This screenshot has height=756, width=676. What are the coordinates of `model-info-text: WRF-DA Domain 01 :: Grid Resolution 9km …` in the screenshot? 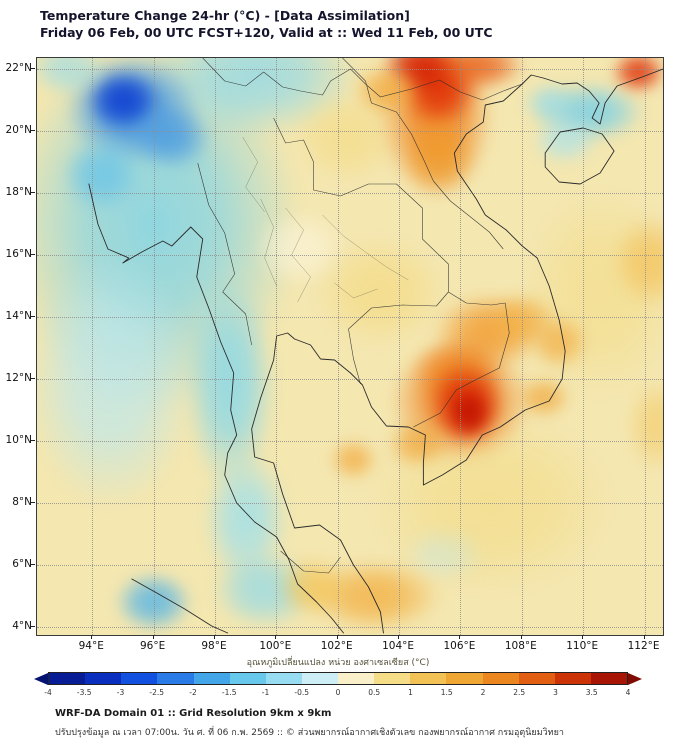 It's located at (193, 713).